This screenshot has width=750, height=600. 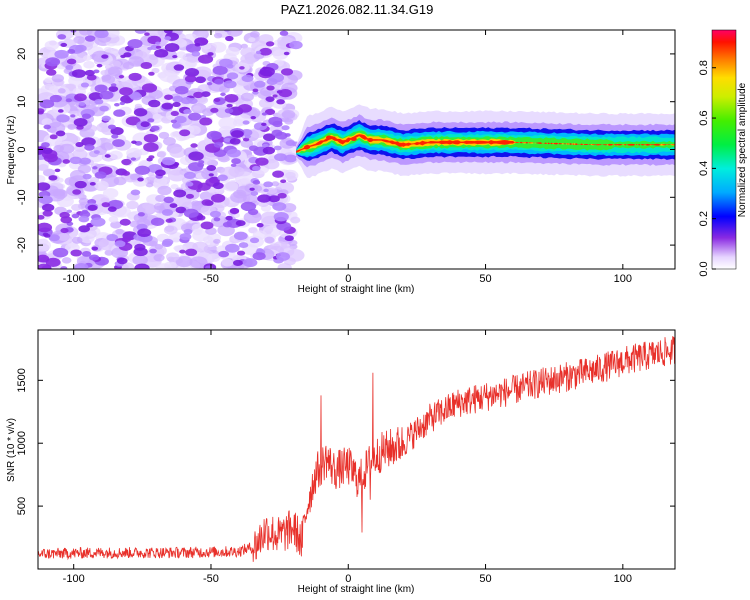 I want to click on colorbar-tick-label: 0.6, so click(x=704, y=117).